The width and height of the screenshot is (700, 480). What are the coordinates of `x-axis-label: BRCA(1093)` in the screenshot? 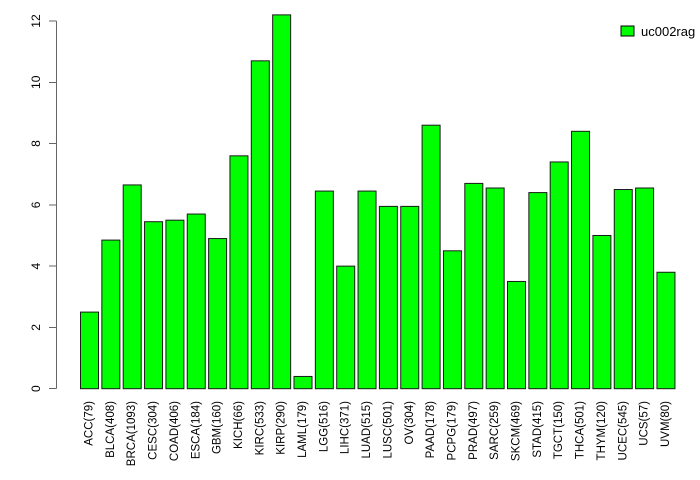 It's located at (132, 433).